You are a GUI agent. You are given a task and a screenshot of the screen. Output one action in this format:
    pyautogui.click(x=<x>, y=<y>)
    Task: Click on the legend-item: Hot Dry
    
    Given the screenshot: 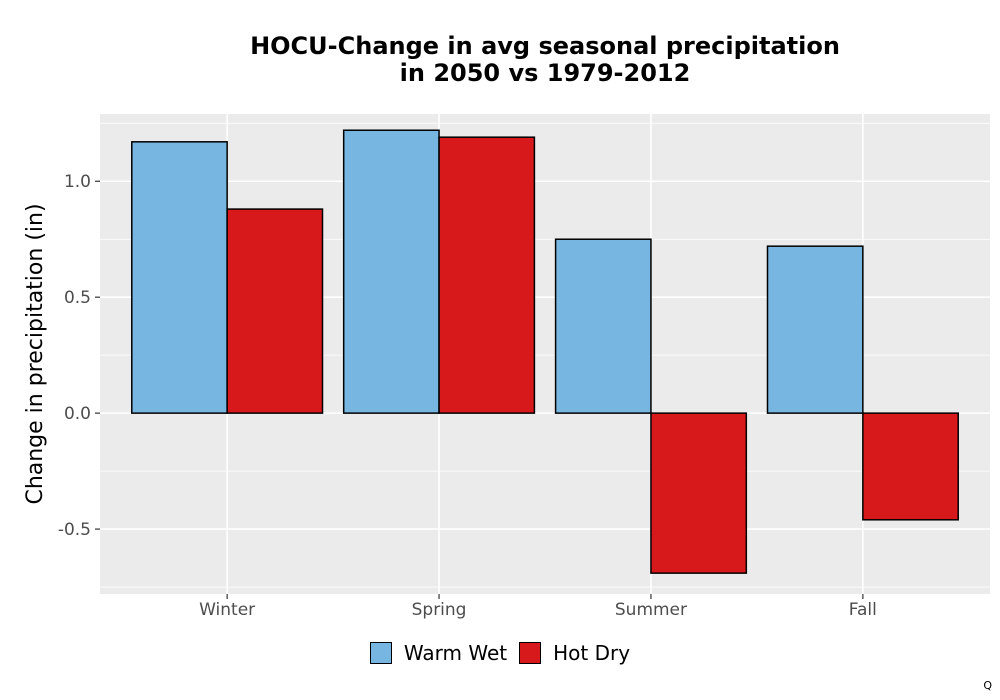 What is the action you would take?
    pyautogui.click(x=574, y=653)
    